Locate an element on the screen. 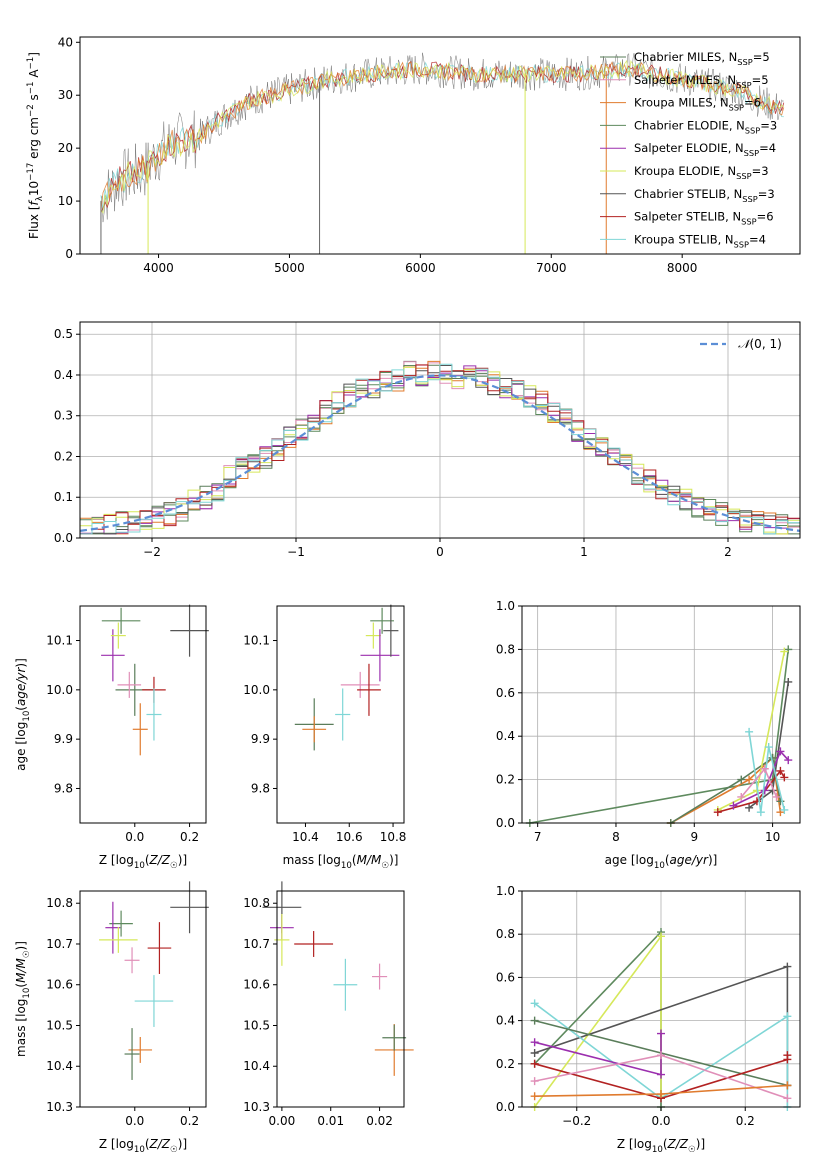 This screenshot has height=1170, width=819. legend-entry: Kroupa MILES, NSSP=6 is located at coordinates (697, 104).